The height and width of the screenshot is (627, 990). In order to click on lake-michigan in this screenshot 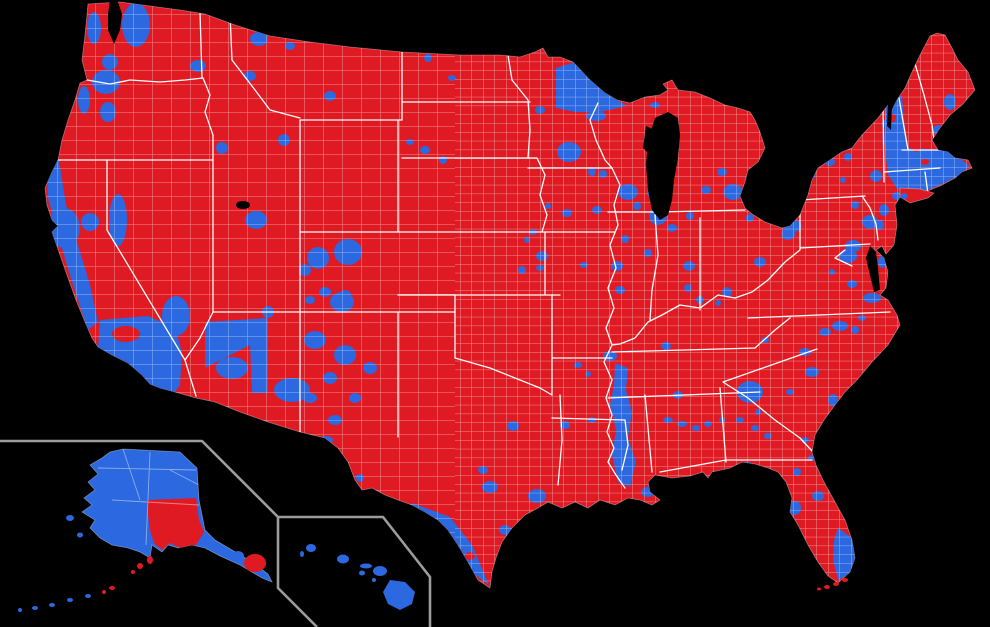, I will do `click(663, 166)`.